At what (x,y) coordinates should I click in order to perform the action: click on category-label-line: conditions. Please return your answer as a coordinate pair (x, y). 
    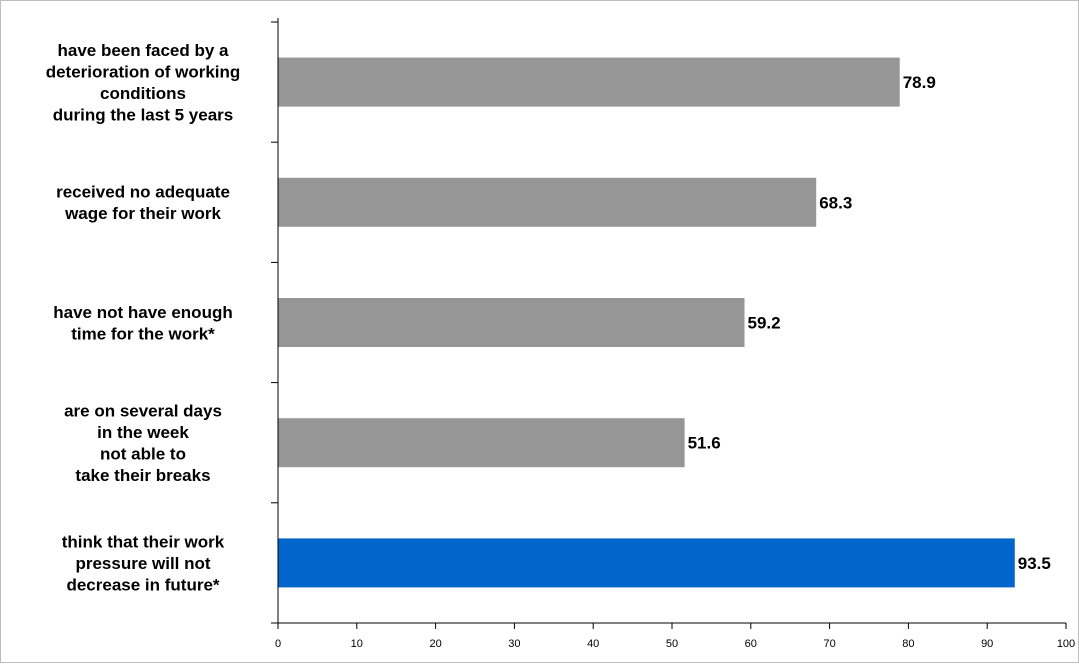
    Looking at the image, I should click on (143, 93).